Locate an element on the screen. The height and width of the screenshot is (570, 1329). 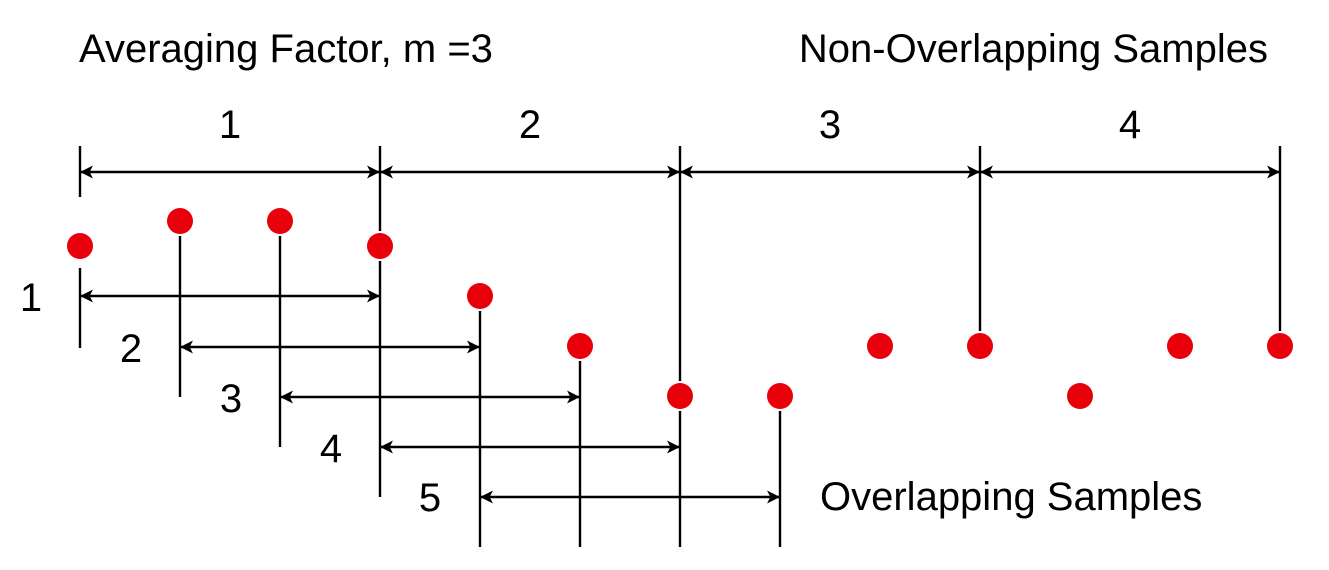
overlap-interval-label: 2 is located at coordinates (131, 349).